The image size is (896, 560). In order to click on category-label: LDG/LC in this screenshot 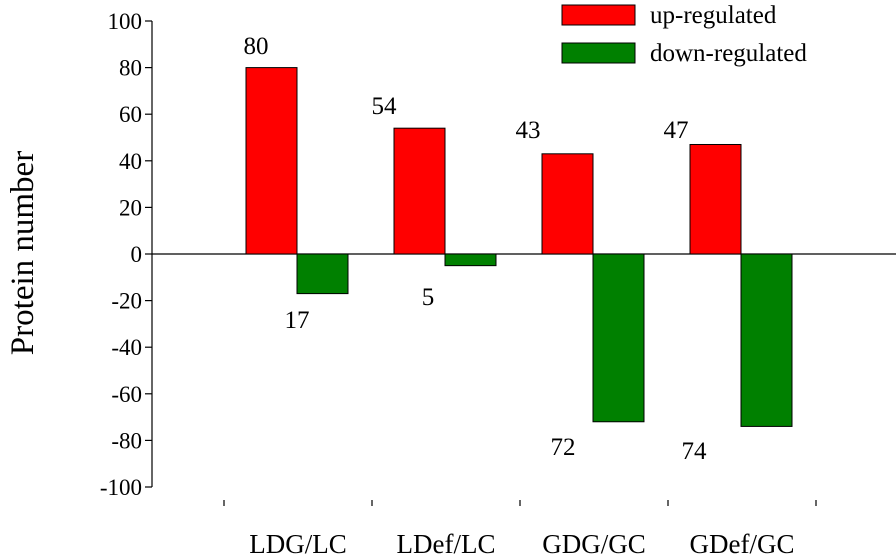, I will do `click(298, 544)`.